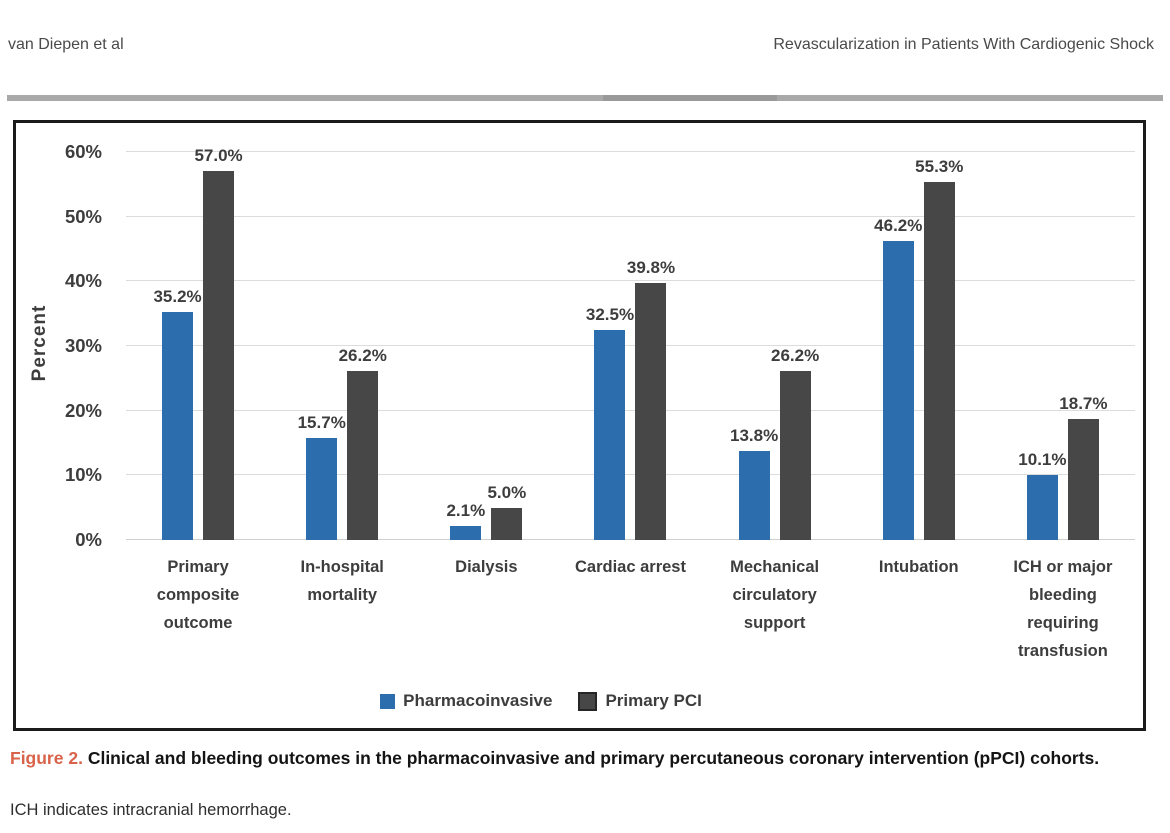  What do you see at coordinates (651, 267) in the screenshot?
I see `bar-value-label: 39.8%` at bounding box center [651, 267].